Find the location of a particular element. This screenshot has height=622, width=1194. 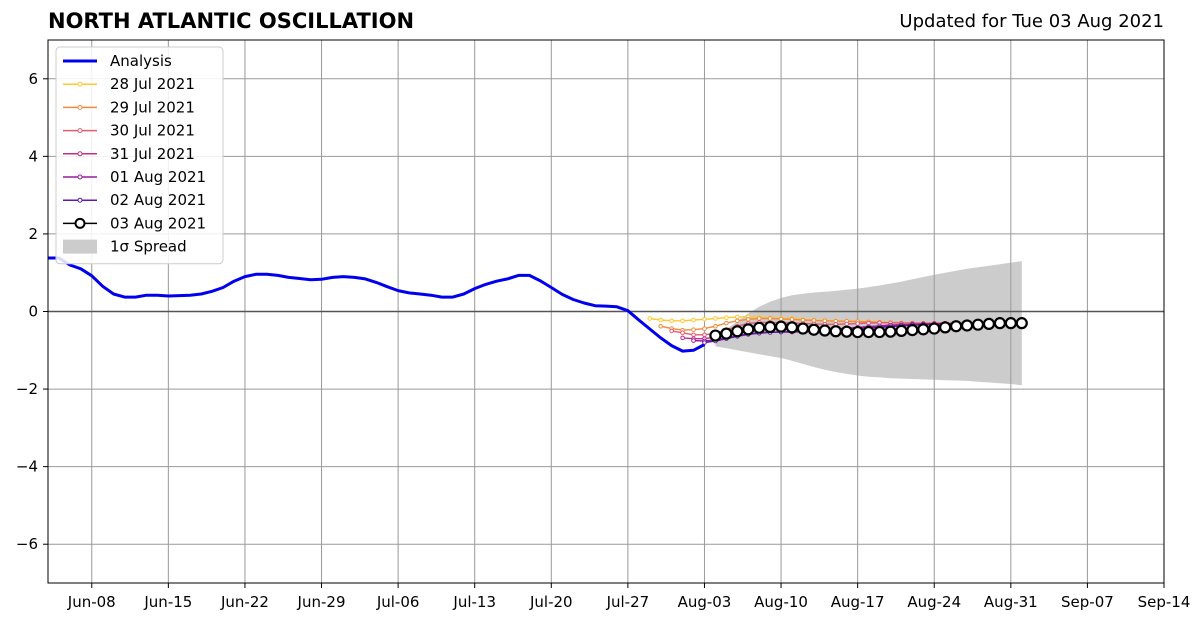

x-tick-label: Aug-10 is located at coordinates (781, 602).